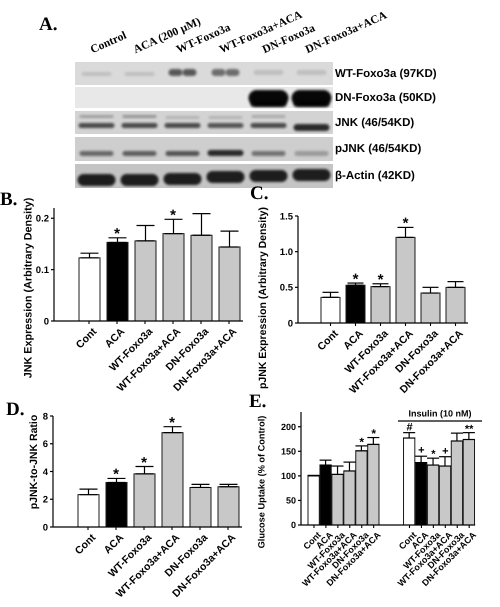  I want to click on y-tick-label: 200, so click(288, 427).